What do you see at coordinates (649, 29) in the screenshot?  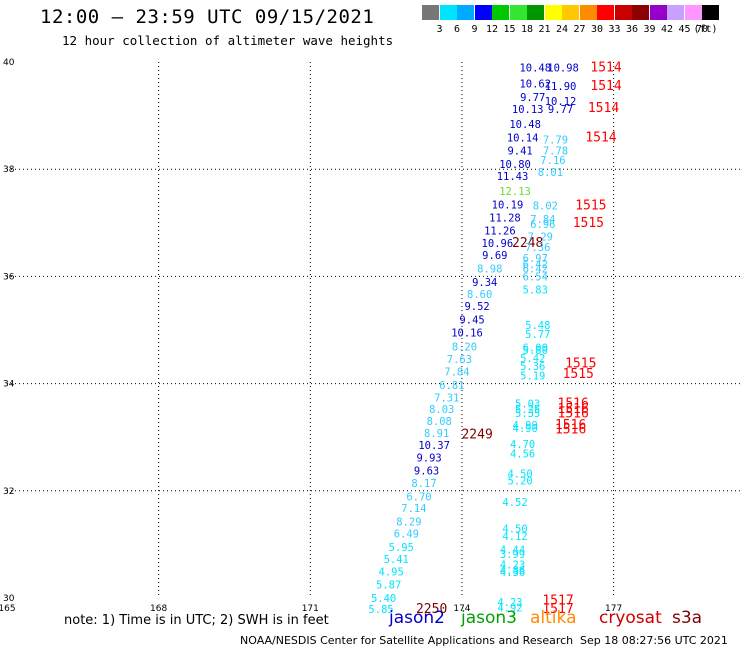 I see `color-scale-label: 39` at bounding box center [649, 29].